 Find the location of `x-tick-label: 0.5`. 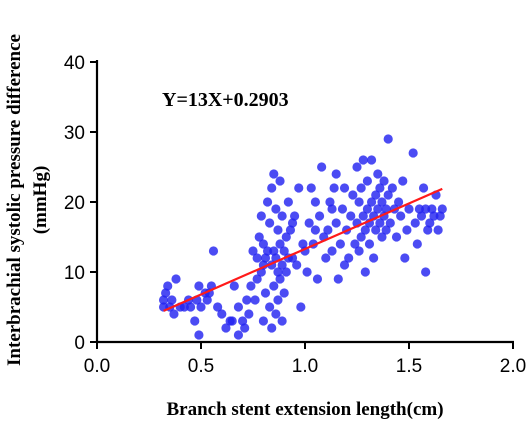

x-tick-label: 0.5 is located at coordinates (201, 366).